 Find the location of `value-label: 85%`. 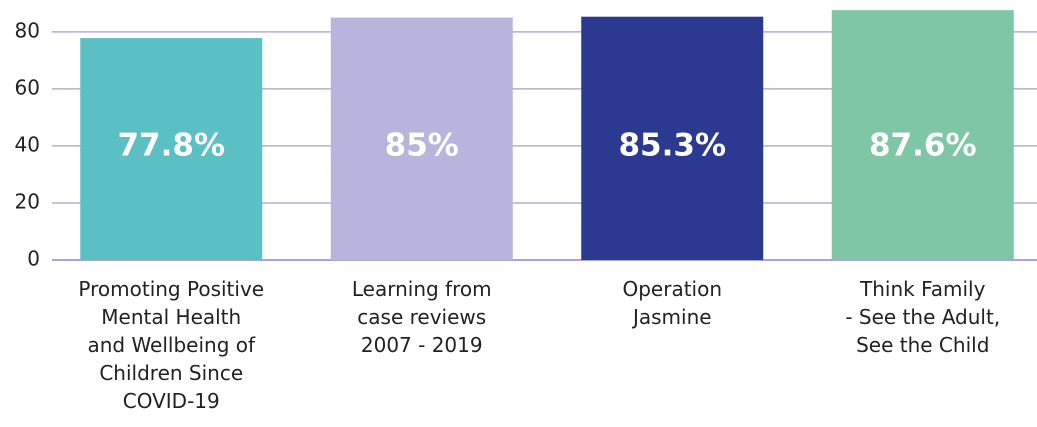

value-label: 85% is located at coordinates (422, 146).